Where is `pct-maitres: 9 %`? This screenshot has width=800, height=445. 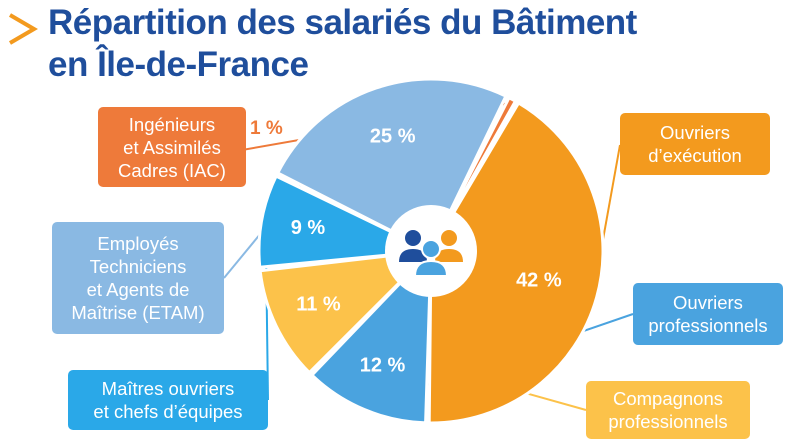 pct-maitres: 9 % is located at coordinates (308, 228).